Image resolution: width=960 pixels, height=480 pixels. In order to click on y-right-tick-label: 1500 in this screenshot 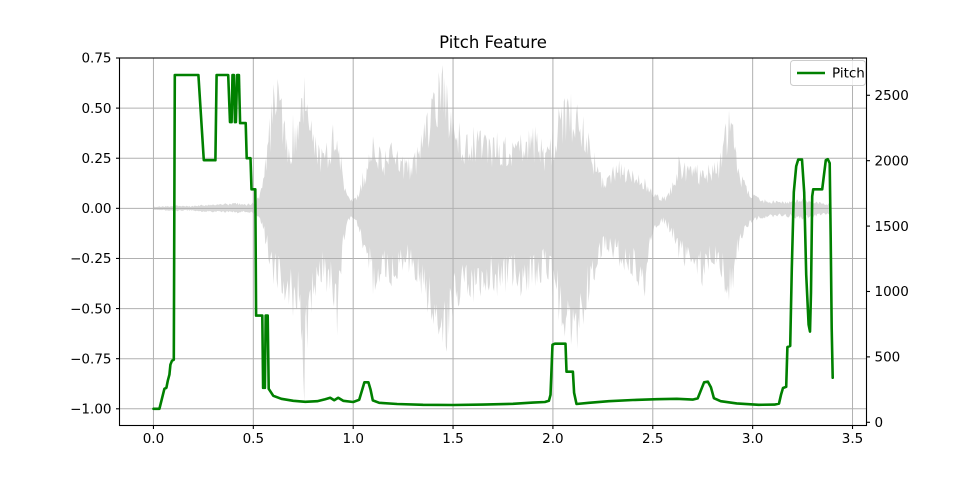, I will do `click(892, 227)`.